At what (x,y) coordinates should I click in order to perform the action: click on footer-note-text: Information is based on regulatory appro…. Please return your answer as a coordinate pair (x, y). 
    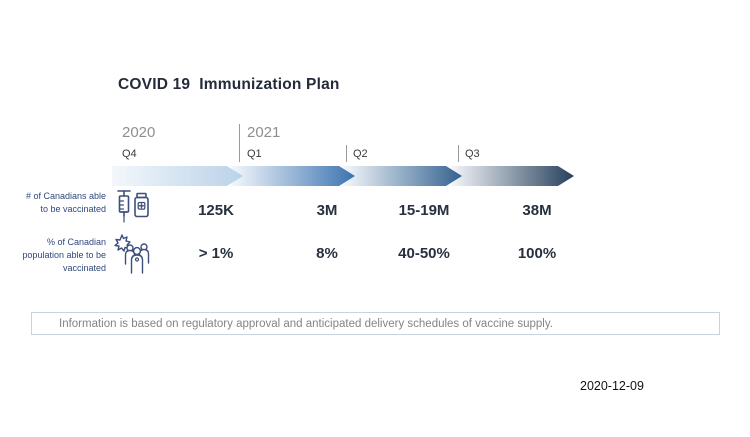
    Looking at the image, I should click on (306, 323).